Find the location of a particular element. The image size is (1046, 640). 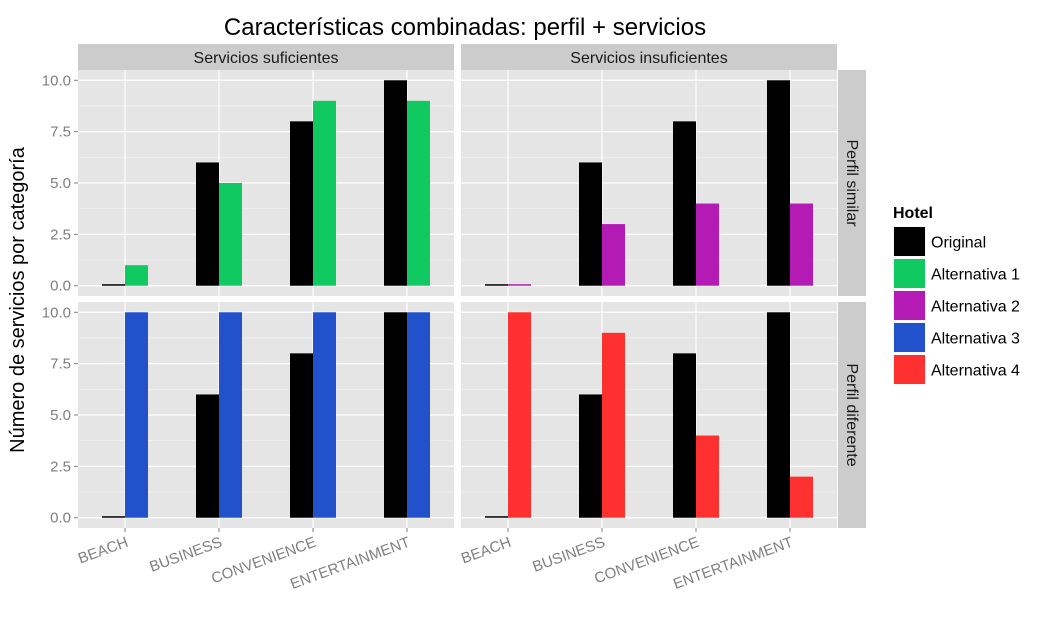

legend-item: Alternativa 3 is located at coordinates (956, 337).